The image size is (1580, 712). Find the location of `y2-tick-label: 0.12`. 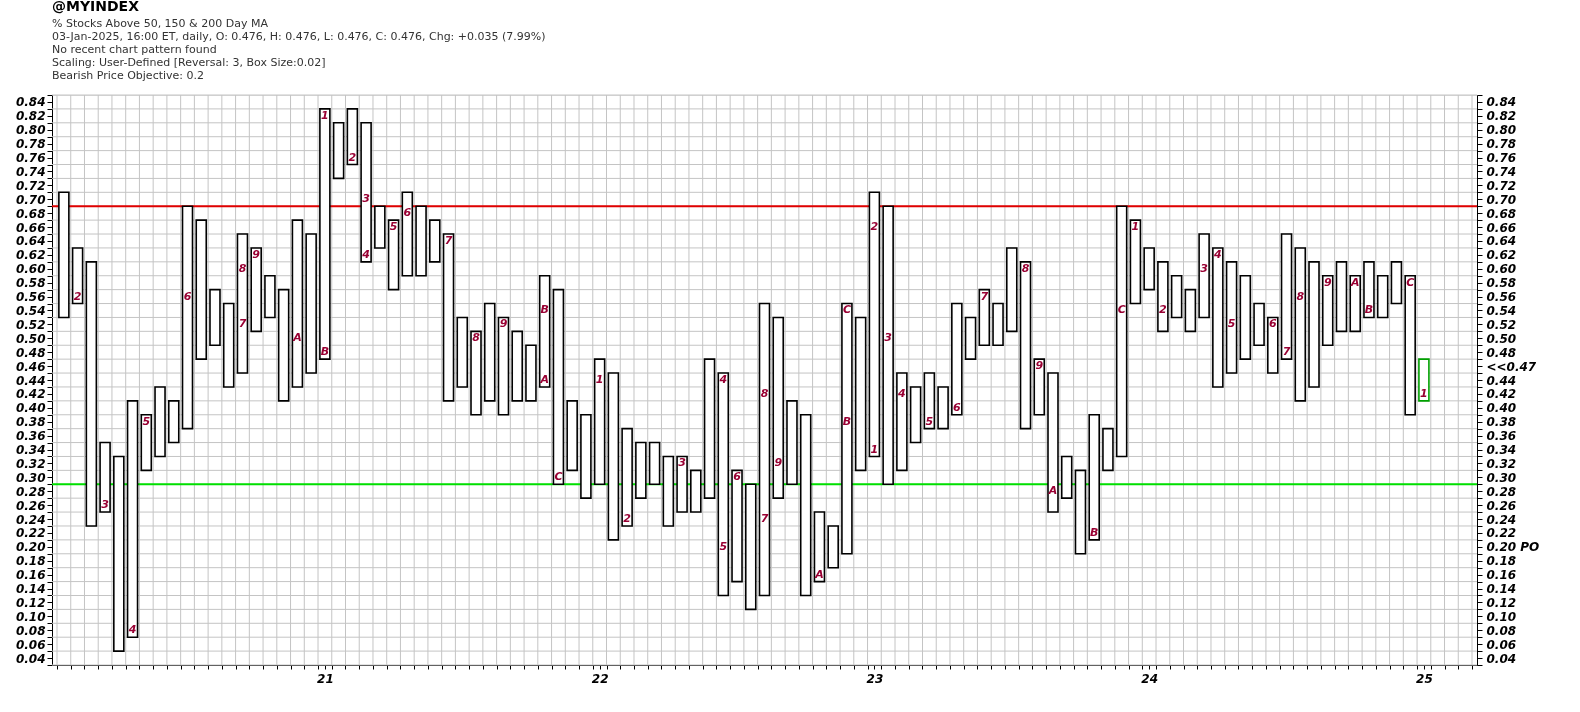

y2-tick-label: 0.12 is located at coordinates (1501, 602).